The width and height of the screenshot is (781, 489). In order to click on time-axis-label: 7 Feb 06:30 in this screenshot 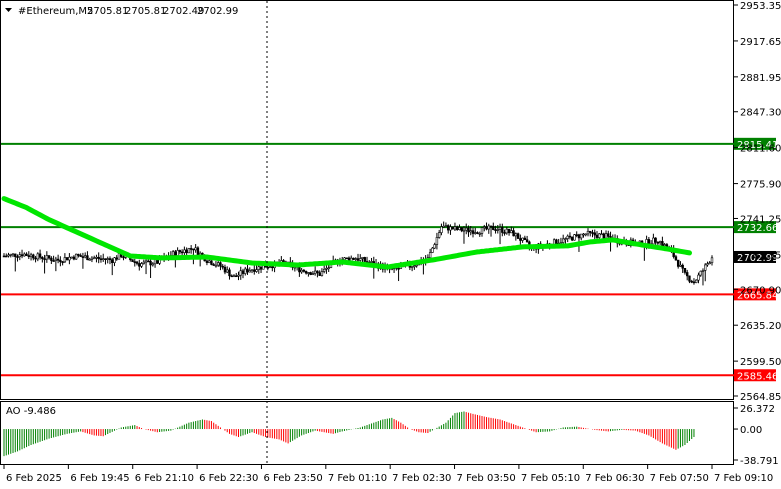, I will do `click(614, 478)`.